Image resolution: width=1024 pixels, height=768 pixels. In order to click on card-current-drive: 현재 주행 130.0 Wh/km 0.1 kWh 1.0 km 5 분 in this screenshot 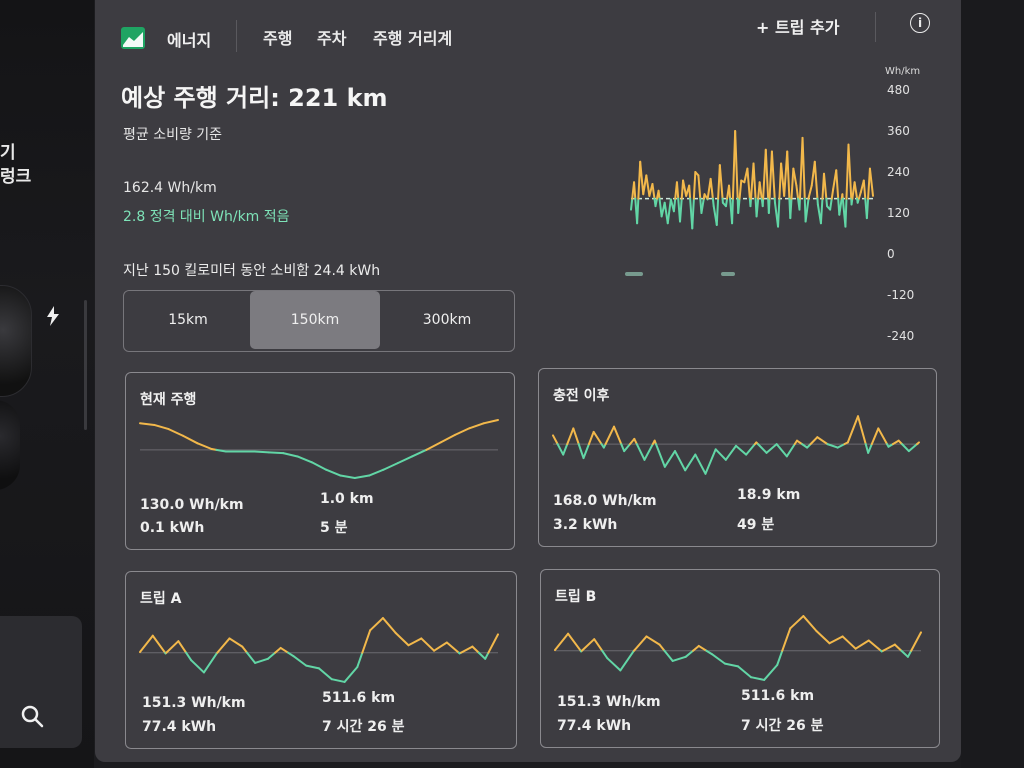, I will do `click(320, 461)`.